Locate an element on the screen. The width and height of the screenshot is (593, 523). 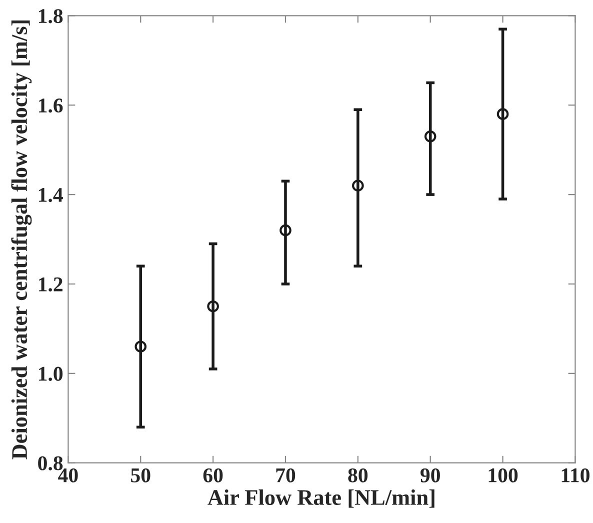
x-tick-label: 100 is located at coordinates (503, 475).